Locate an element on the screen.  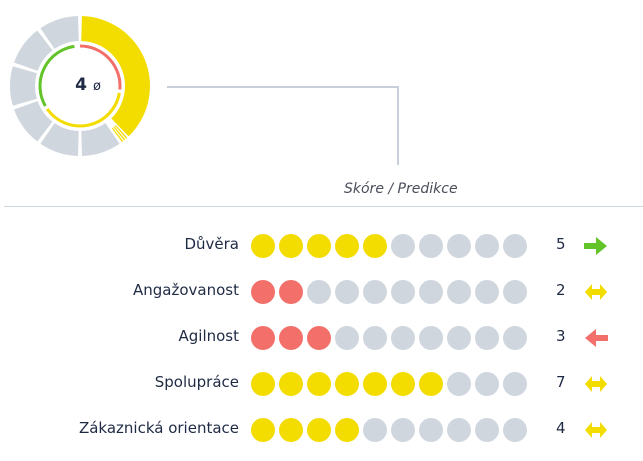
score-prediction-caption: Skóre / Predikce is located at coordinates (401, 189).